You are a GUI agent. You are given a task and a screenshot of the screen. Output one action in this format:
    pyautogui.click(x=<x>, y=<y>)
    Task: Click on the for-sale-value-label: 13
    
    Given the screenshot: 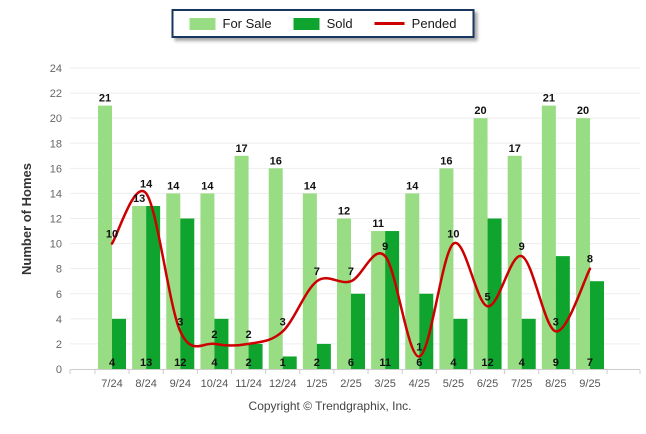 What is the action you would take?
    pyautogui.click(x=139, y=199)
    